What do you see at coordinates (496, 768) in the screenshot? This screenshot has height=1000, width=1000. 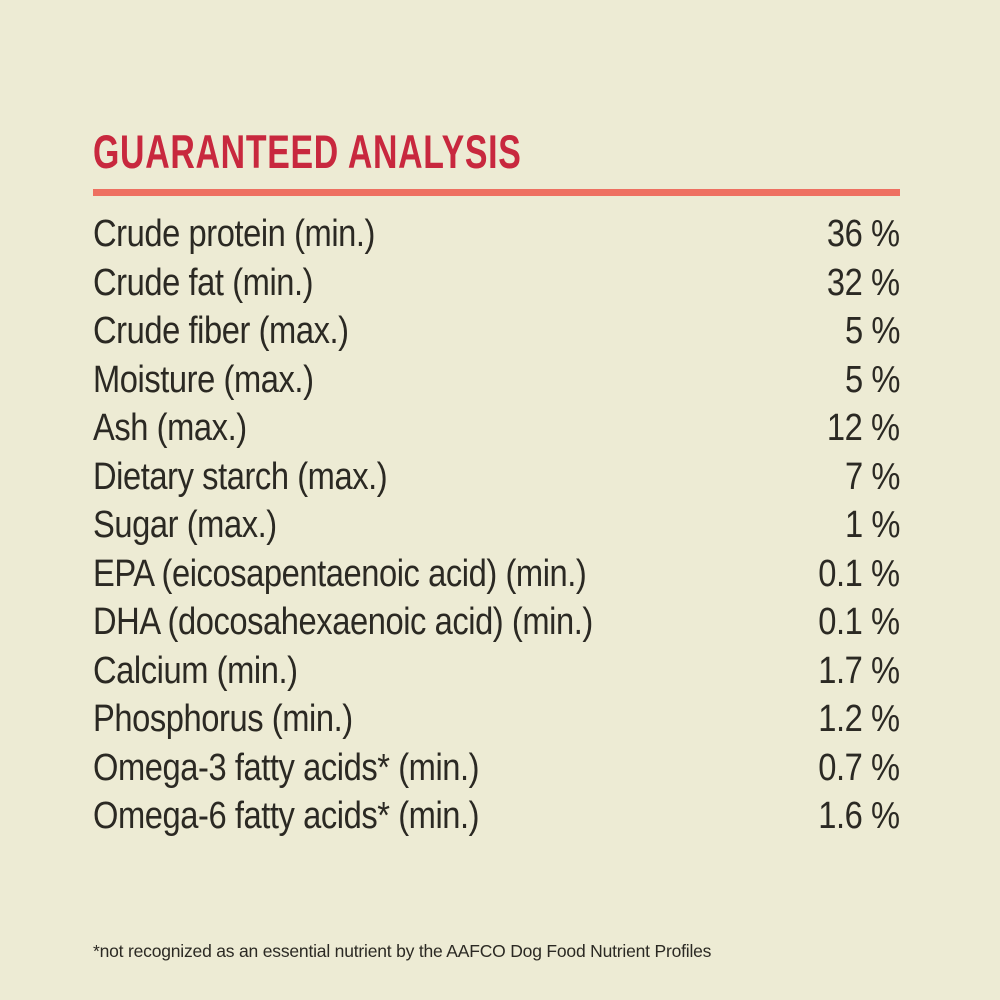 I see `table-row: Omega-3 fatty acids* (min.) 0.7 %` at bounding box center [496, 768].